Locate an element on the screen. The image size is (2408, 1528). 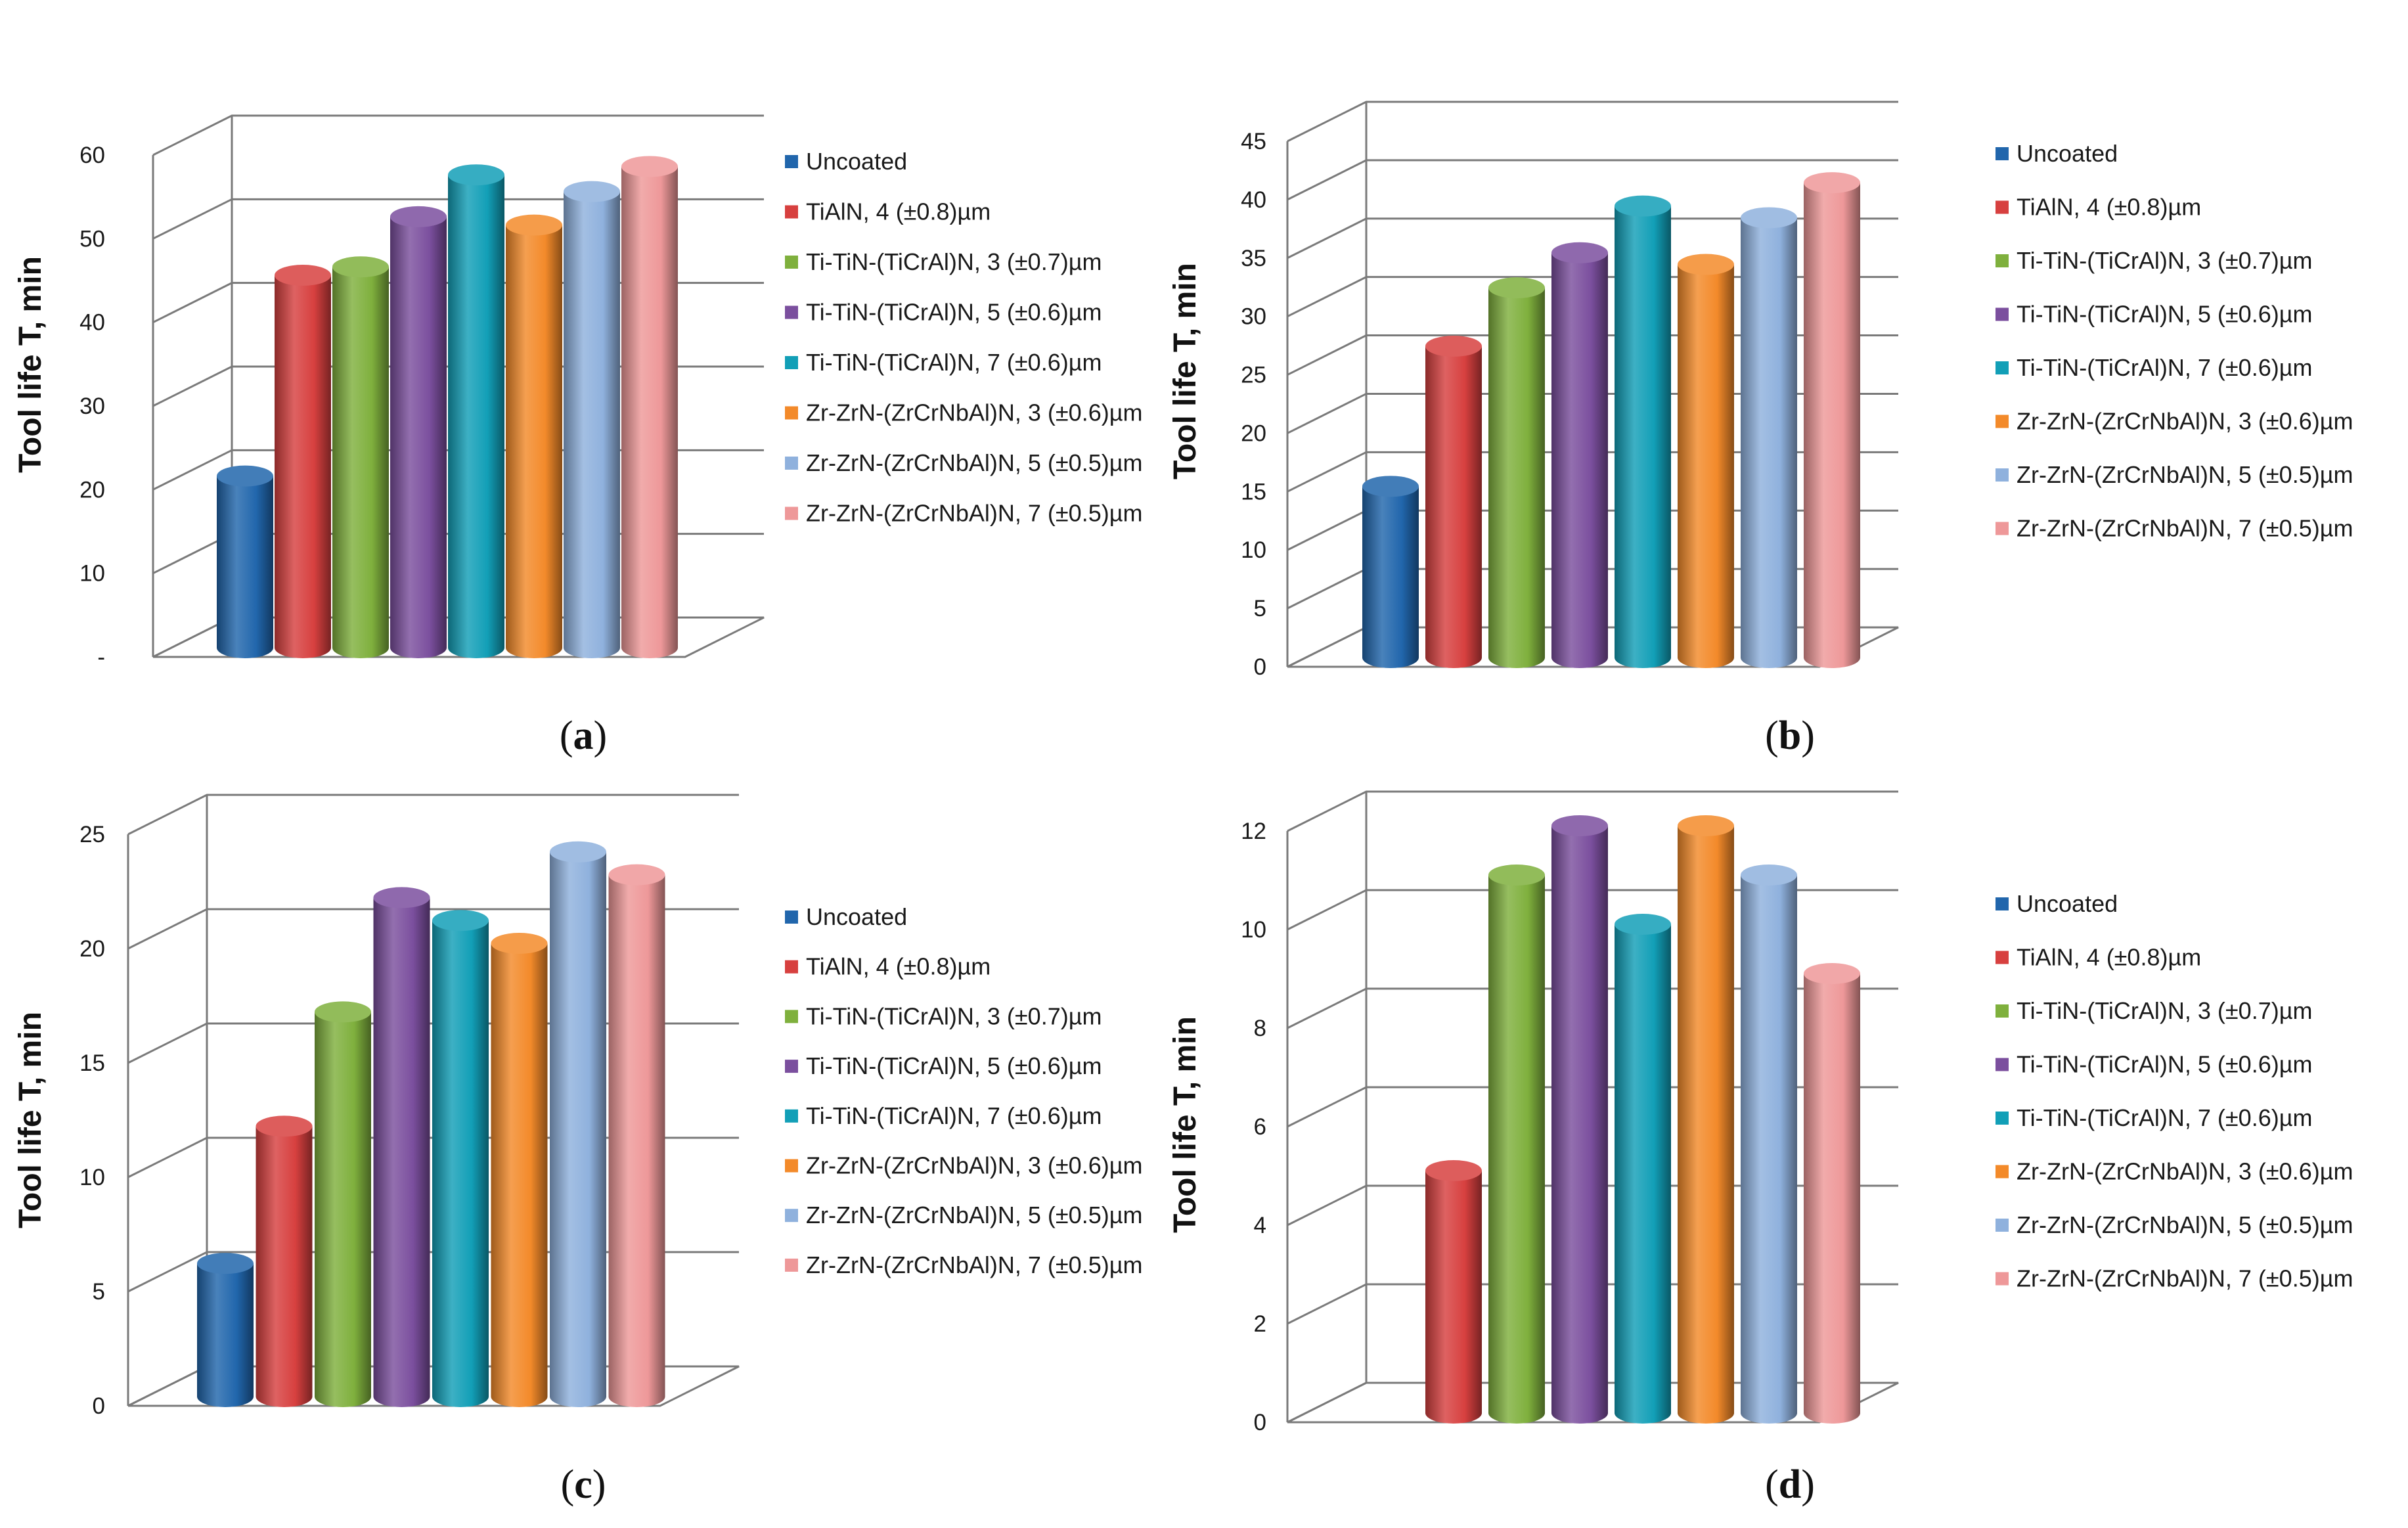
y-tick-label: 2 is located at coordinates (1260, 1324).